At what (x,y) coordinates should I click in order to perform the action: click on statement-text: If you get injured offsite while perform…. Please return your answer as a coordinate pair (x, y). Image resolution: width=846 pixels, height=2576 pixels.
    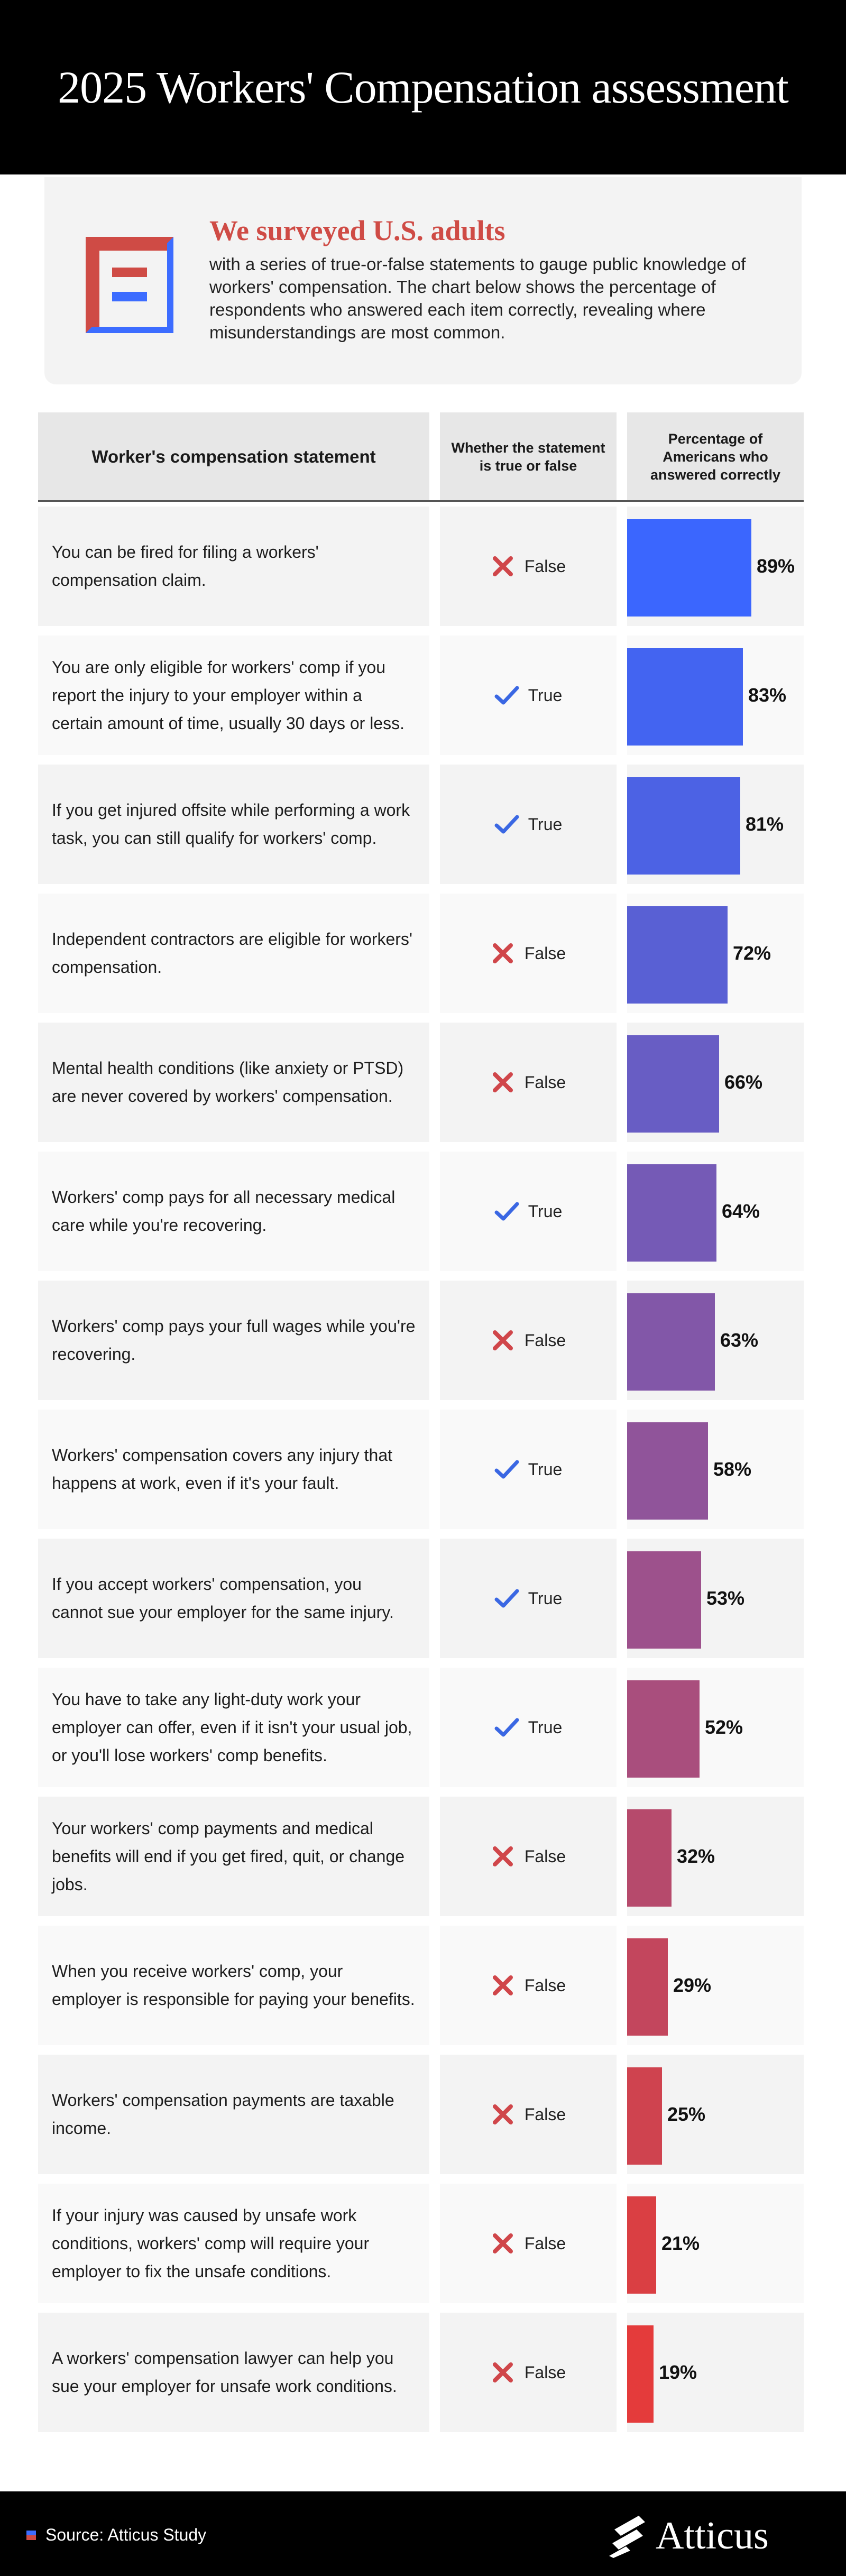
    Looking at the image, I should click on (234, 825).